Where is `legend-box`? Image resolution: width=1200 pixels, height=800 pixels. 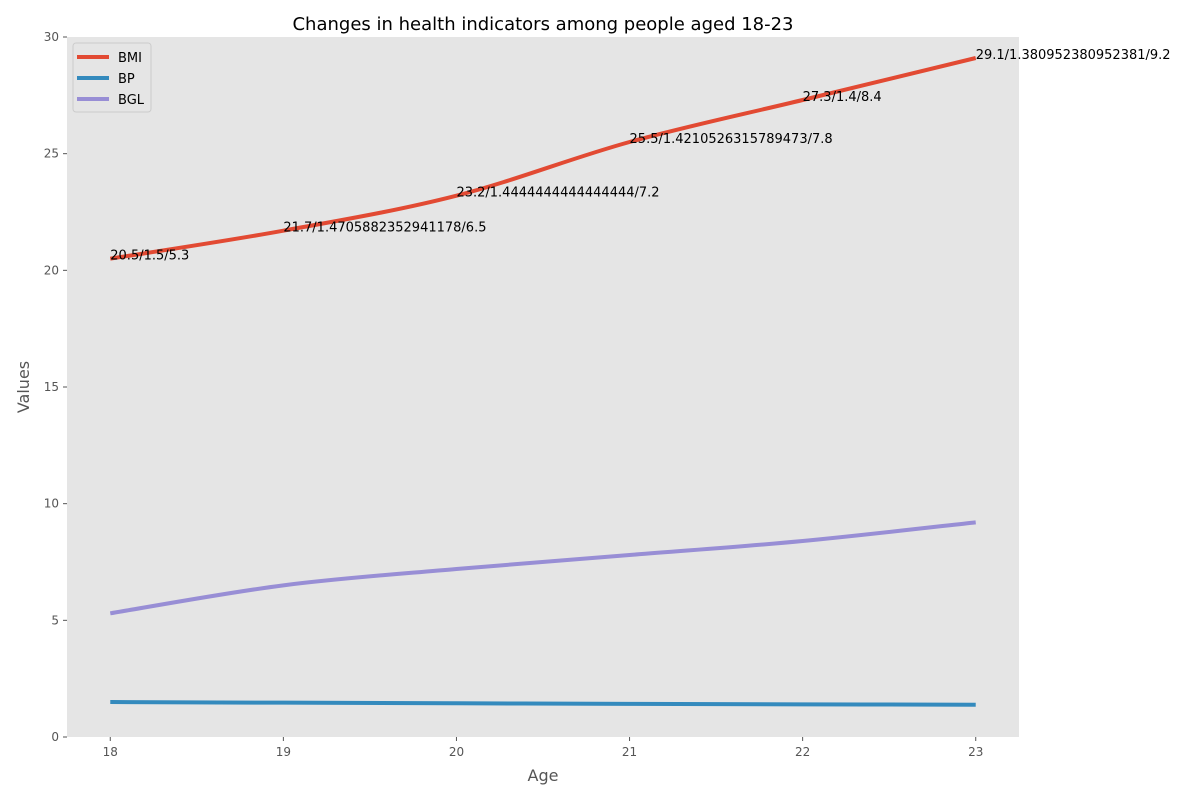
legend-box is located at coordinates (112, 77).